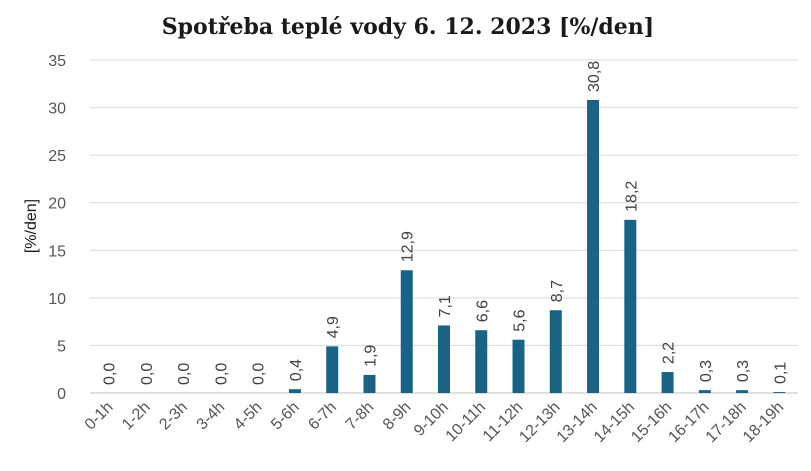  I want to click on data-label: 4,9, so click(333, 327).